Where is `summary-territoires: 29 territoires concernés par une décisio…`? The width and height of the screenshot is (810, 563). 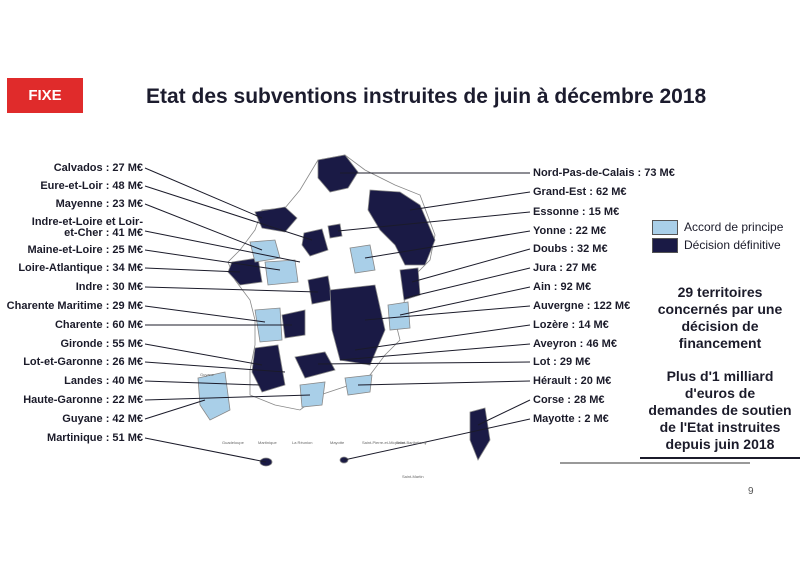 summary-territoires: 29 territoires concernés par une décisio… is located at coordinates (720, 318).